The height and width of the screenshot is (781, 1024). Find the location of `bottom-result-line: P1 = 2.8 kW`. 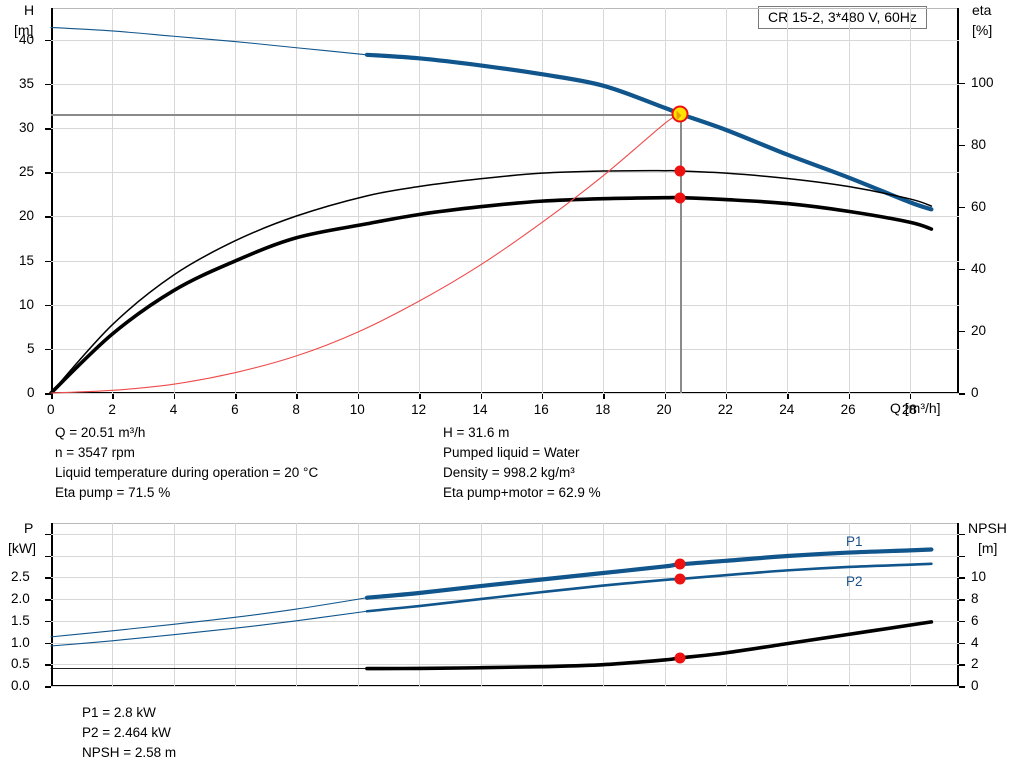

bottom-result-line: P1 = 2.8 kW is located at coordinates (119, 712).